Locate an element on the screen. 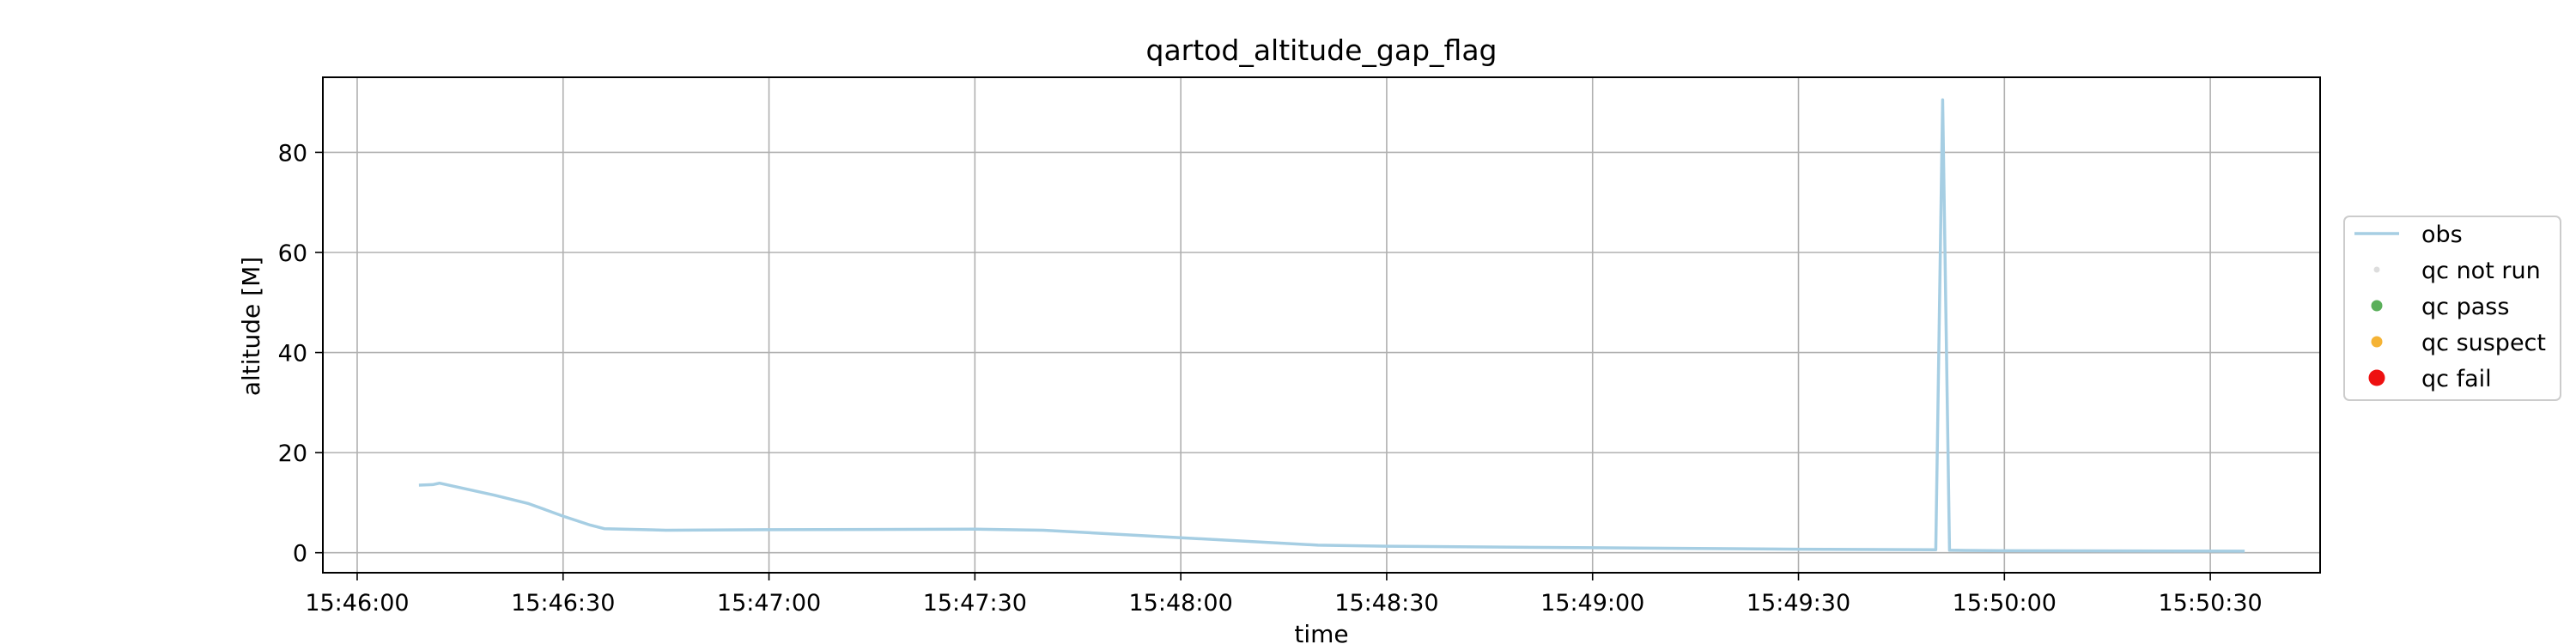 Image resolution: width=2576 pixels, height=644 pixels. legend-item: qc suspect is located at coordinates (2458, 343).